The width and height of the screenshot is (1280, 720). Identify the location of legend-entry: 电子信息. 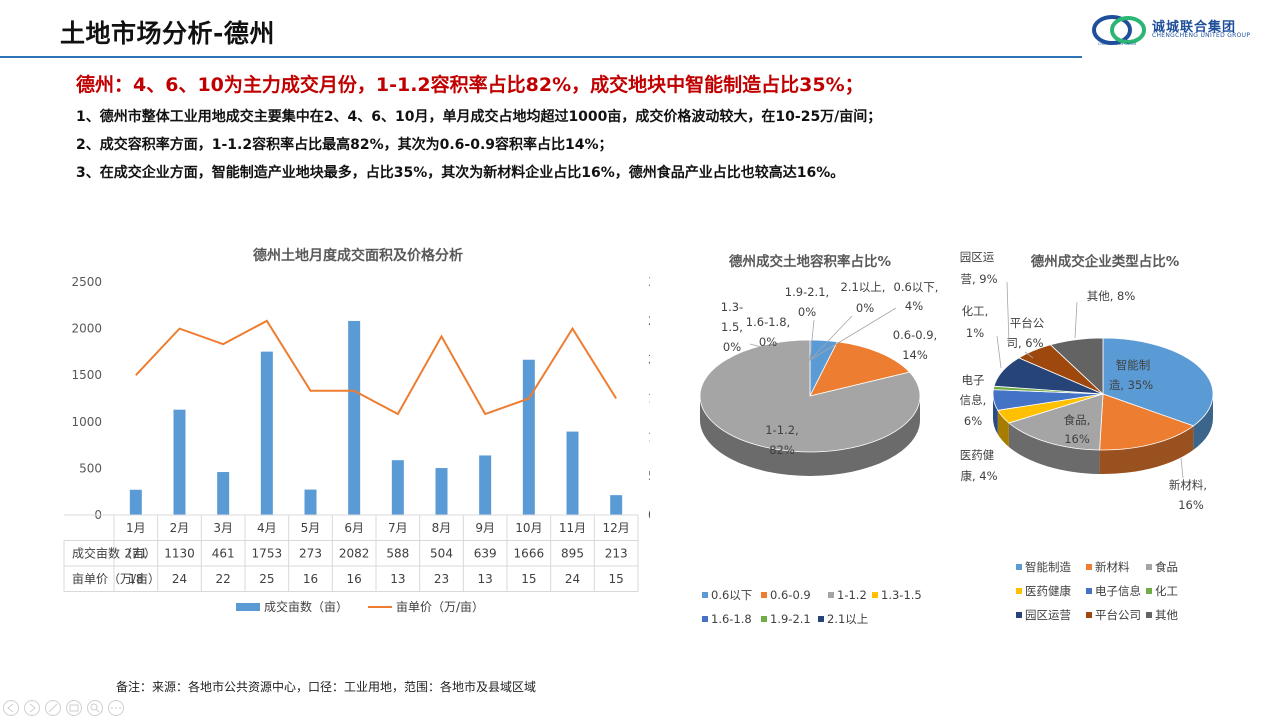
(1118, 591).